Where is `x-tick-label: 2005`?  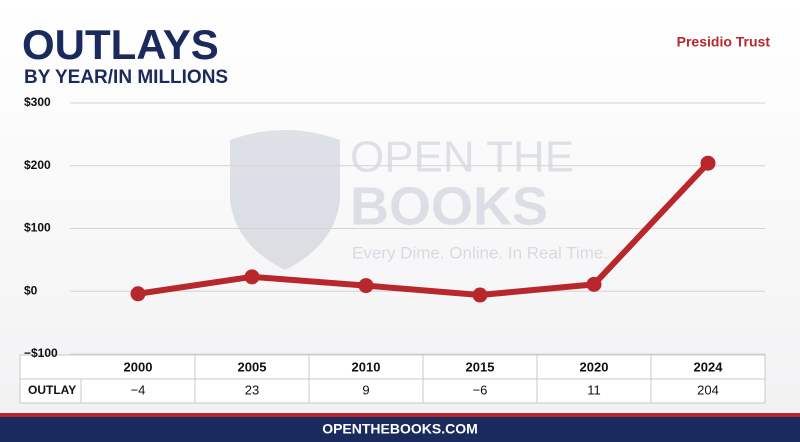
x-tick-label: 2005 is located at coordinates (252, 366).